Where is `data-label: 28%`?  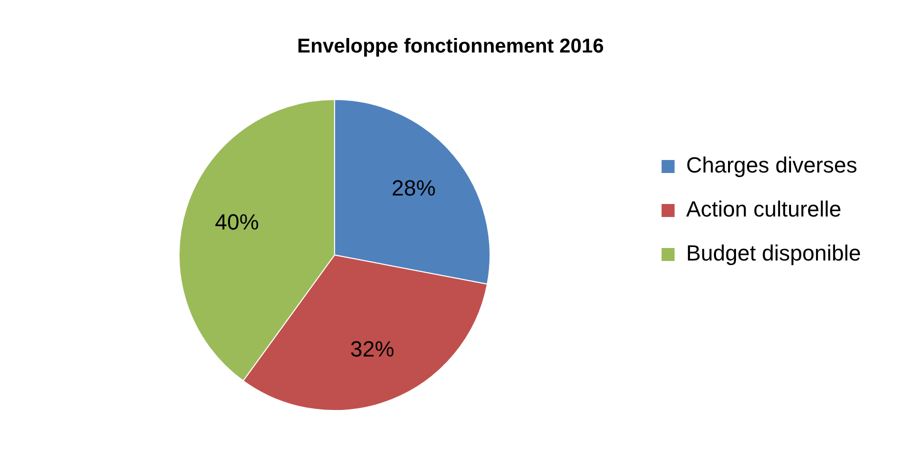
data-label: 28% is located at coordinates (414, 188).